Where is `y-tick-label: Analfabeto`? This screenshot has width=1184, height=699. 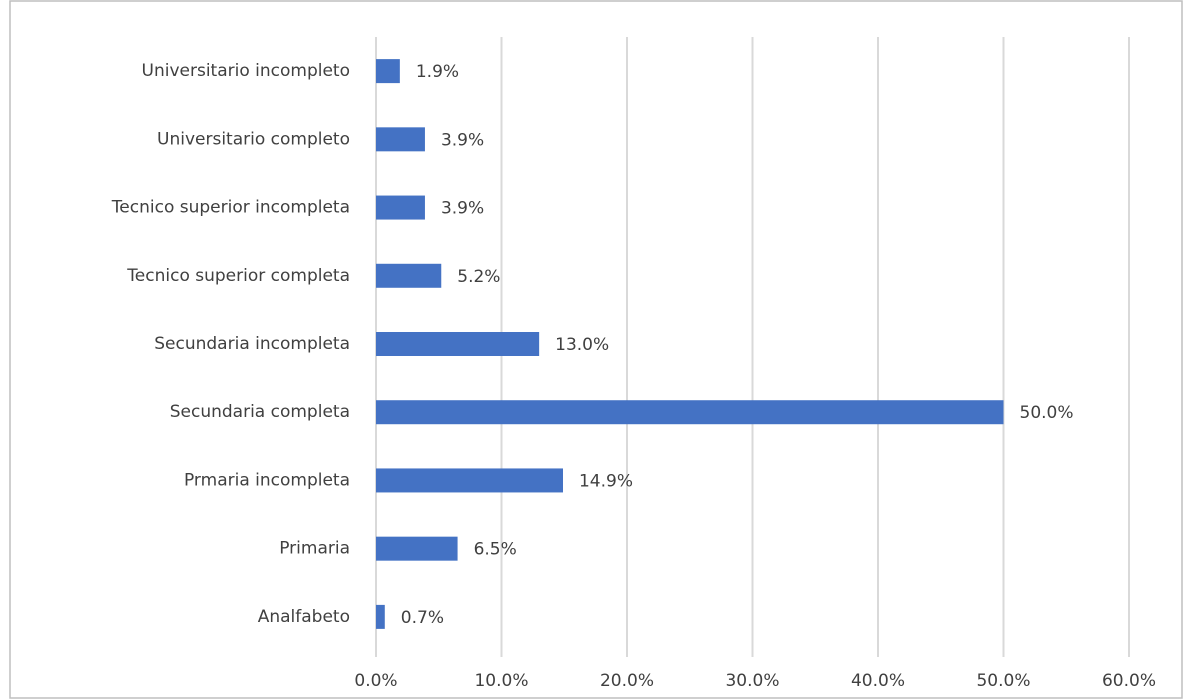 y-tick-label: Analfabeto is located at coordinates (304, 617).